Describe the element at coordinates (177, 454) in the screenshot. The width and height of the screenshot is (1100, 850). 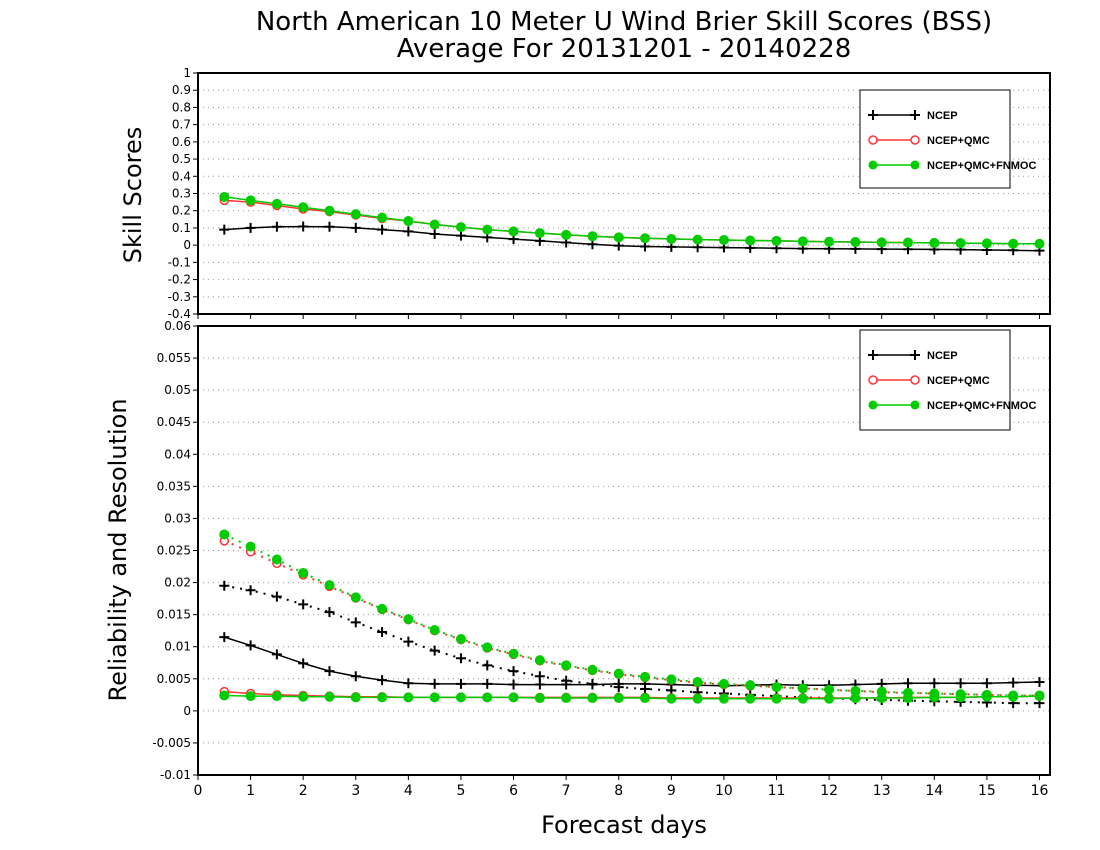
I see `y-tick-label: 0.04` at that location.